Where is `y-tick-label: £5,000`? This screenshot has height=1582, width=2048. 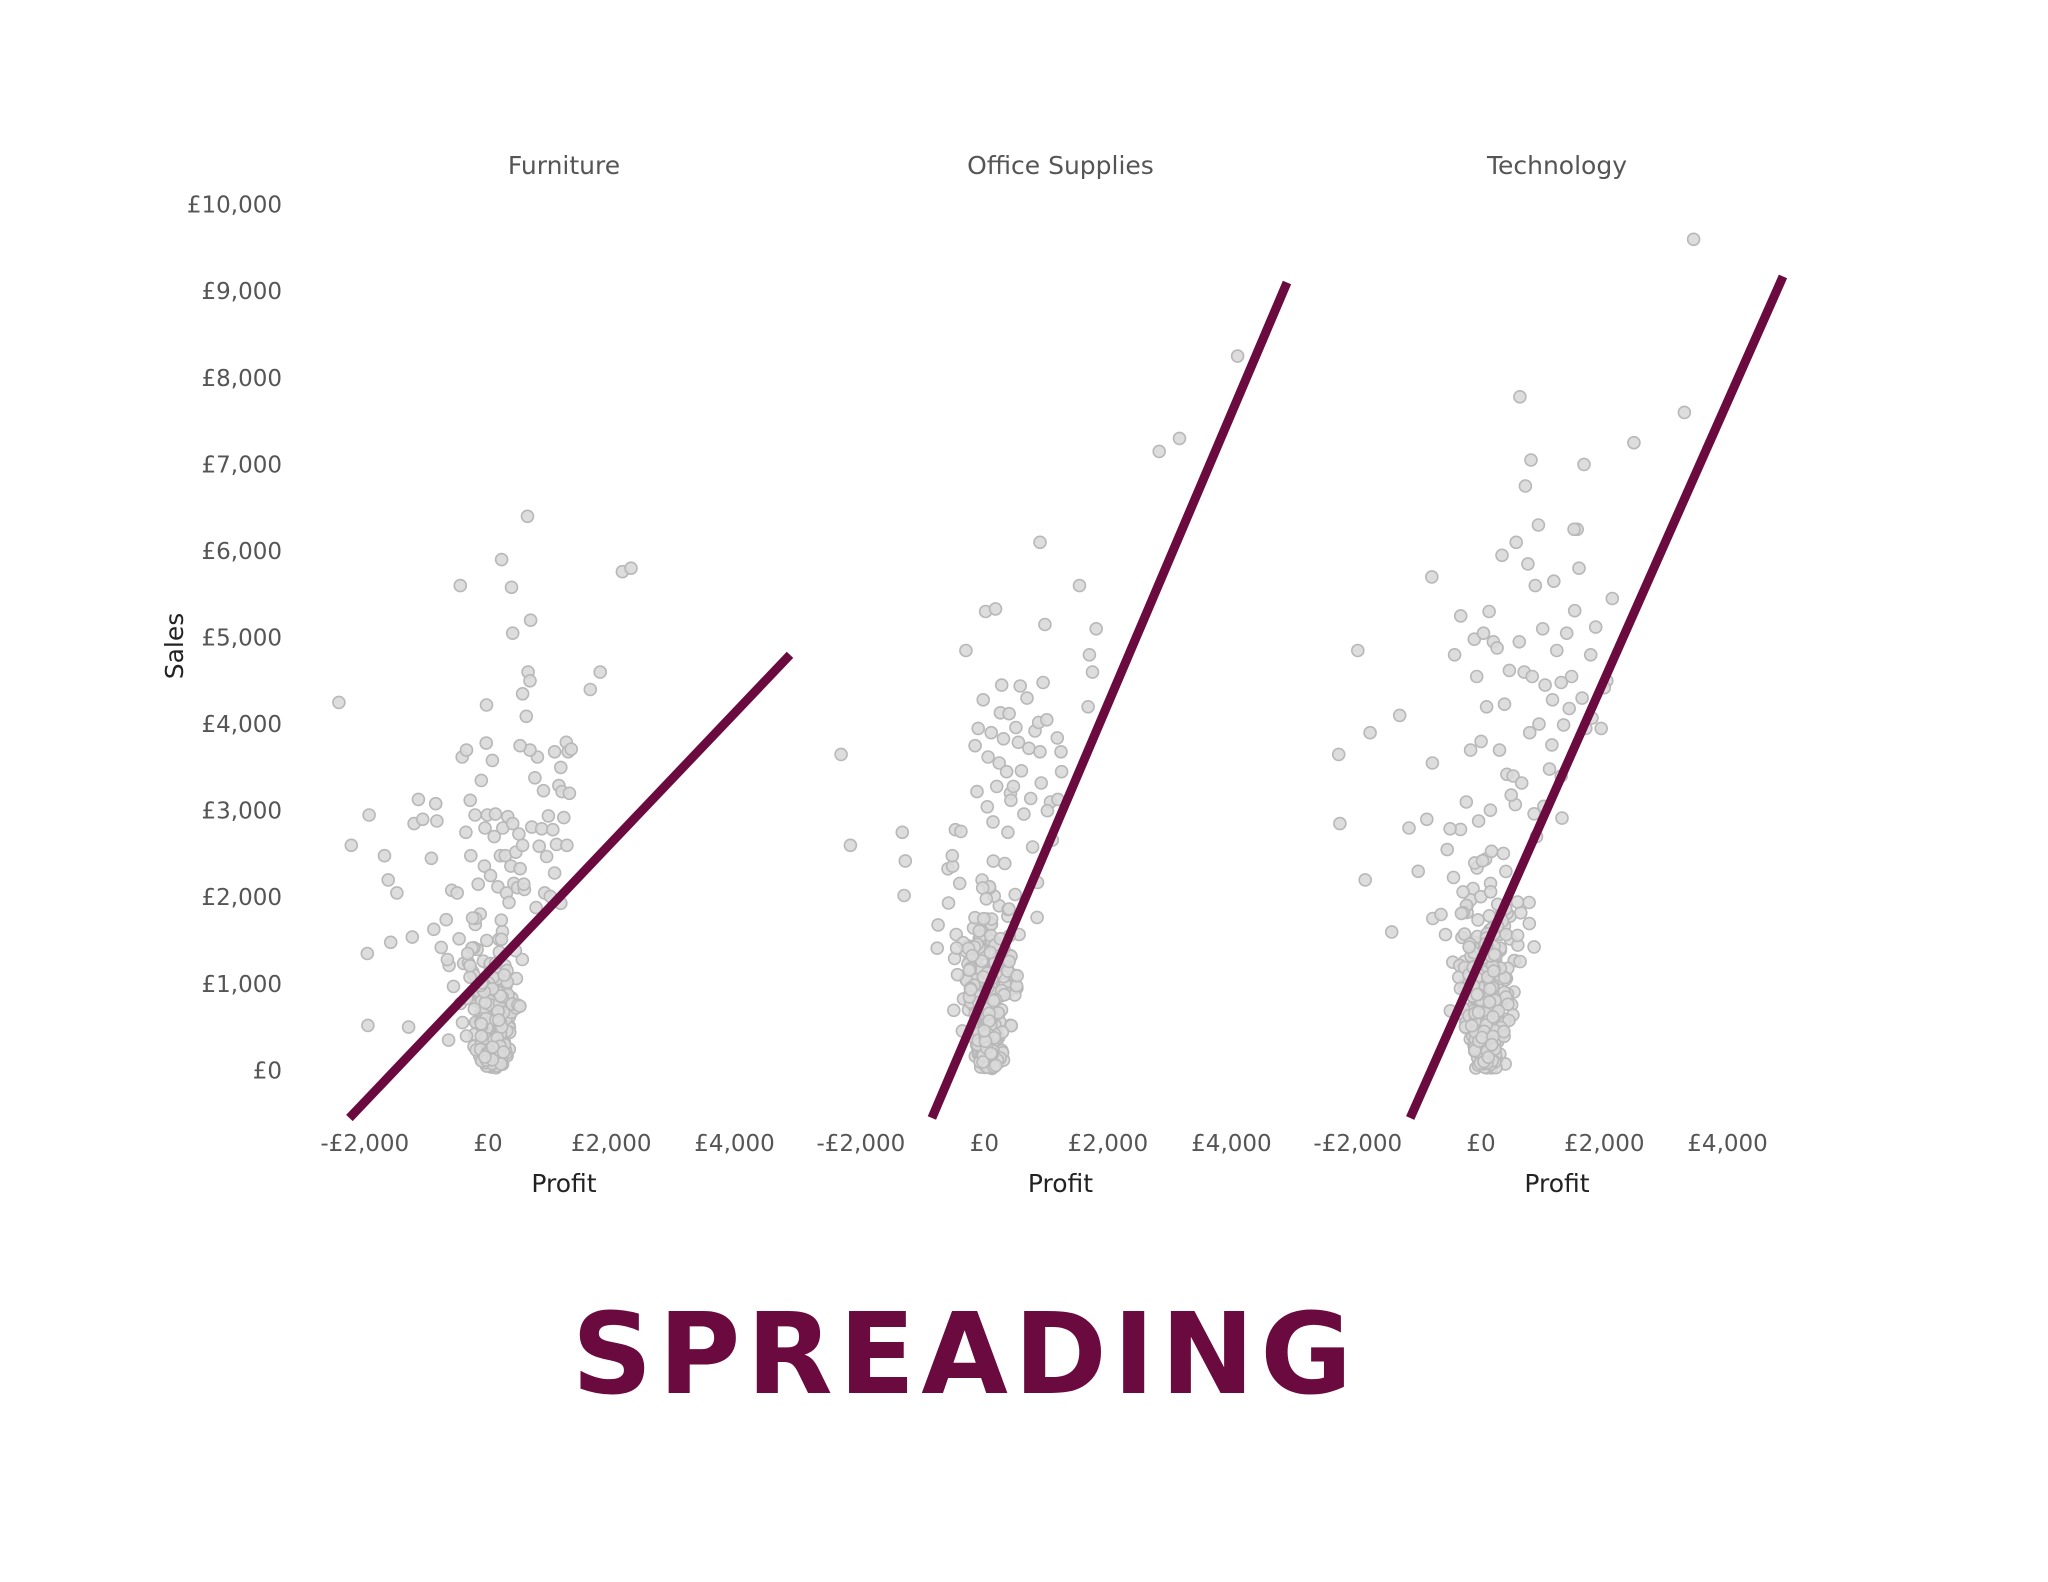 y-tick-label: £5,000 is located at coordinates (242, 639).